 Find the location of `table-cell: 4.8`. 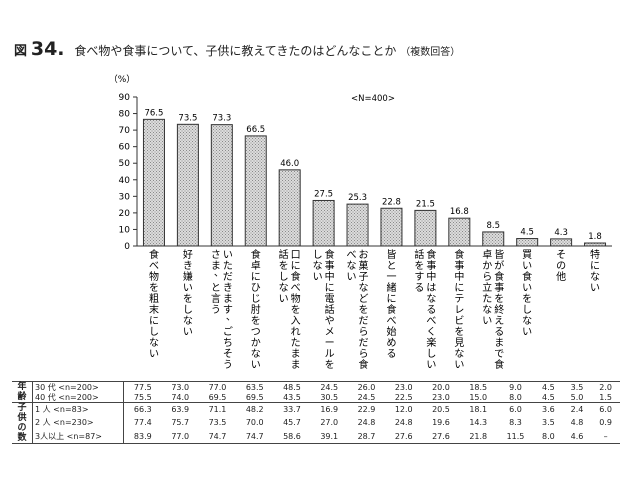

table-cell: 4.8 is located at coordinates (577, 423).